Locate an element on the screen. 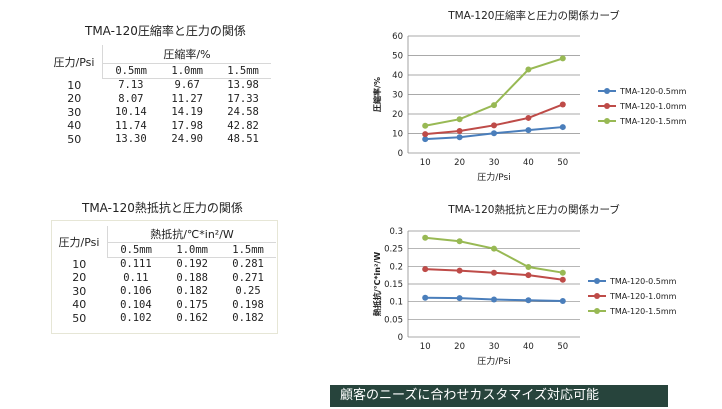  table1-col-header: 1.0mm is located at coordinates (187, 71).